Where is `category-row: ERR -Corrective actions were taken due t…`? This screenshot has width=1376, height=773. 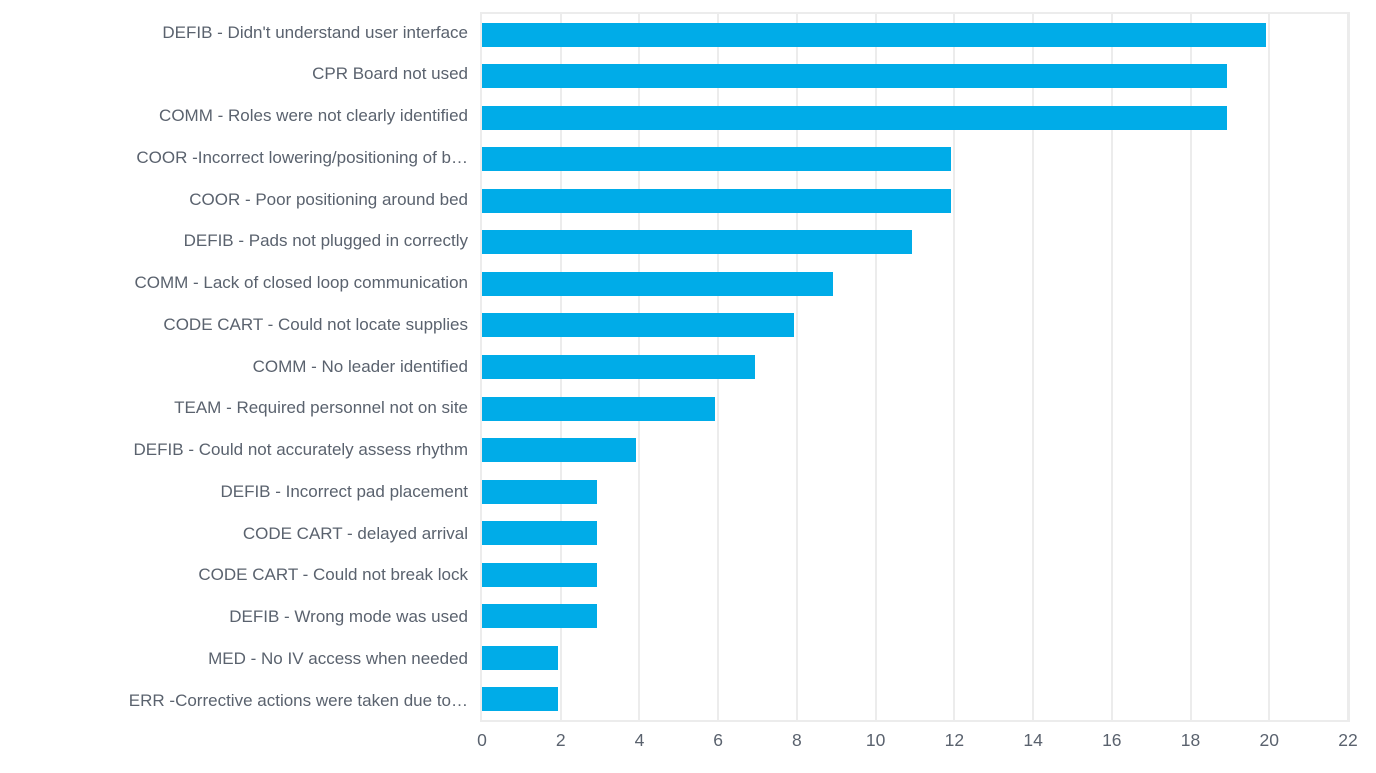
category-row: ERR -Corrective actions were taken due t… is located at coordinates (234, 701).